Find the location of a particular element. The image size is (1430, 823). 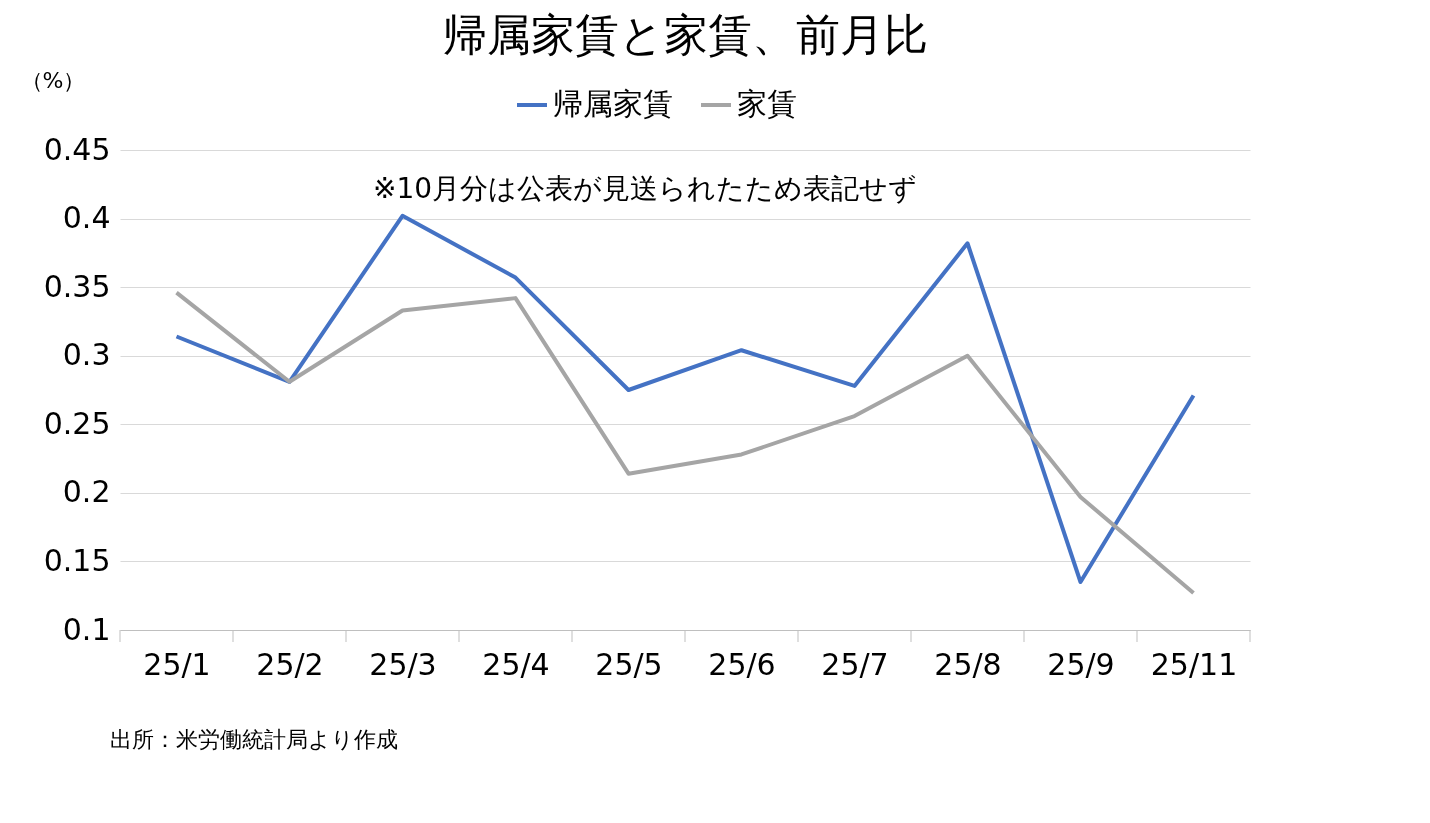

y-tick-label: 0.25 is located at coordinates (77, 423).